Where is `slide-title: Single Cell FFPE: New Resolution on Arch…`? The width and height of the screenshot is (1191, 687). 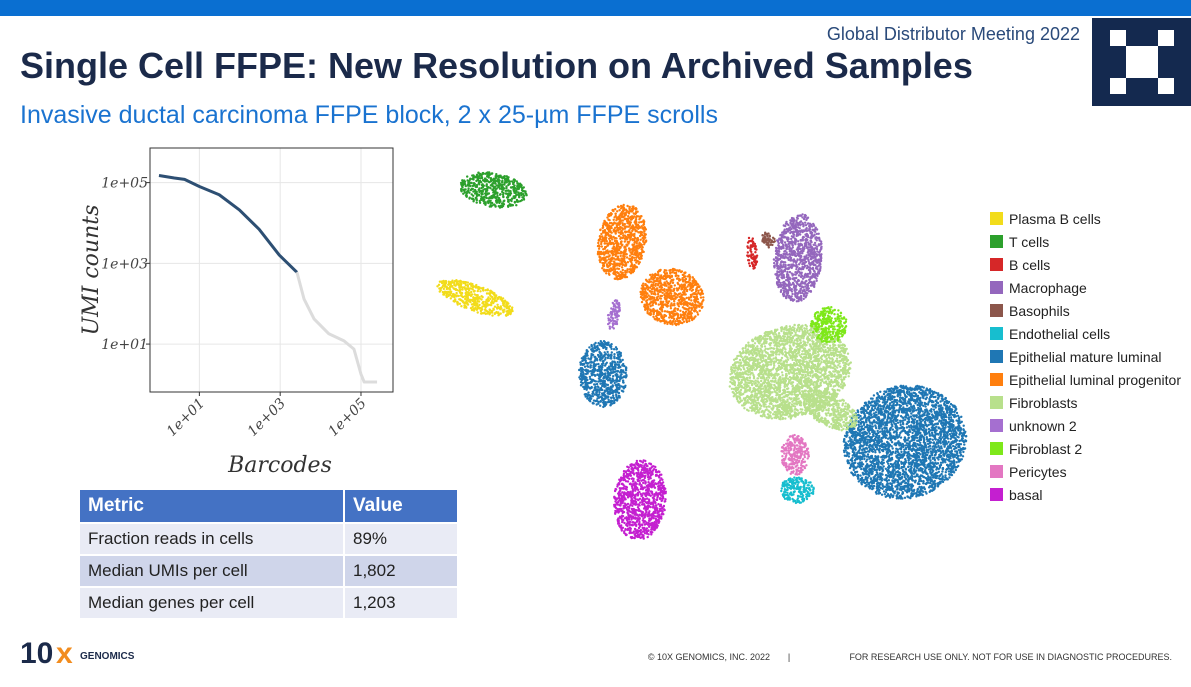 slide-title: Single Cell FFPE: New Resolution on Arch… is located at coordinates (496, 65).